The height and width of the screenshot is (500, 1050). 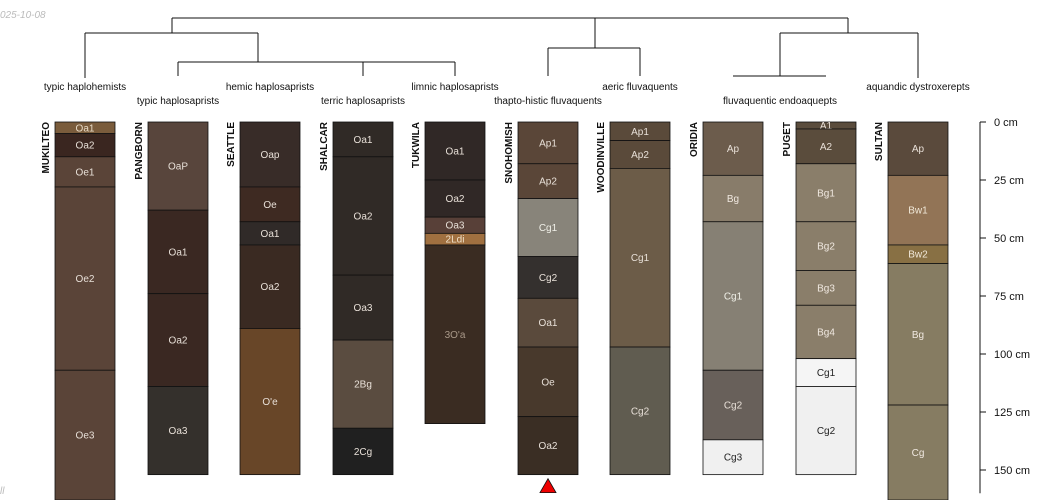 I want to click on soil-profile: Ap1 Ap2 Cg1 Cg2 Oa1 Oe Oa2 SNOHOMISH, so click(x=541, y=307).